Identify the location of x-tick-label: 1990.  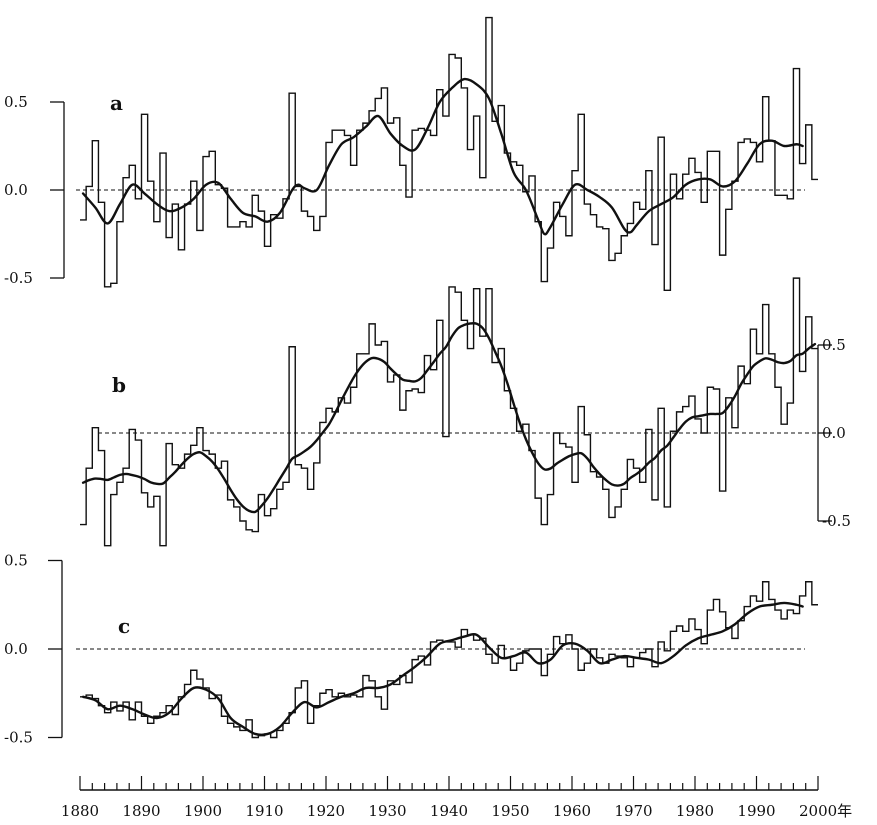
(756, 811).